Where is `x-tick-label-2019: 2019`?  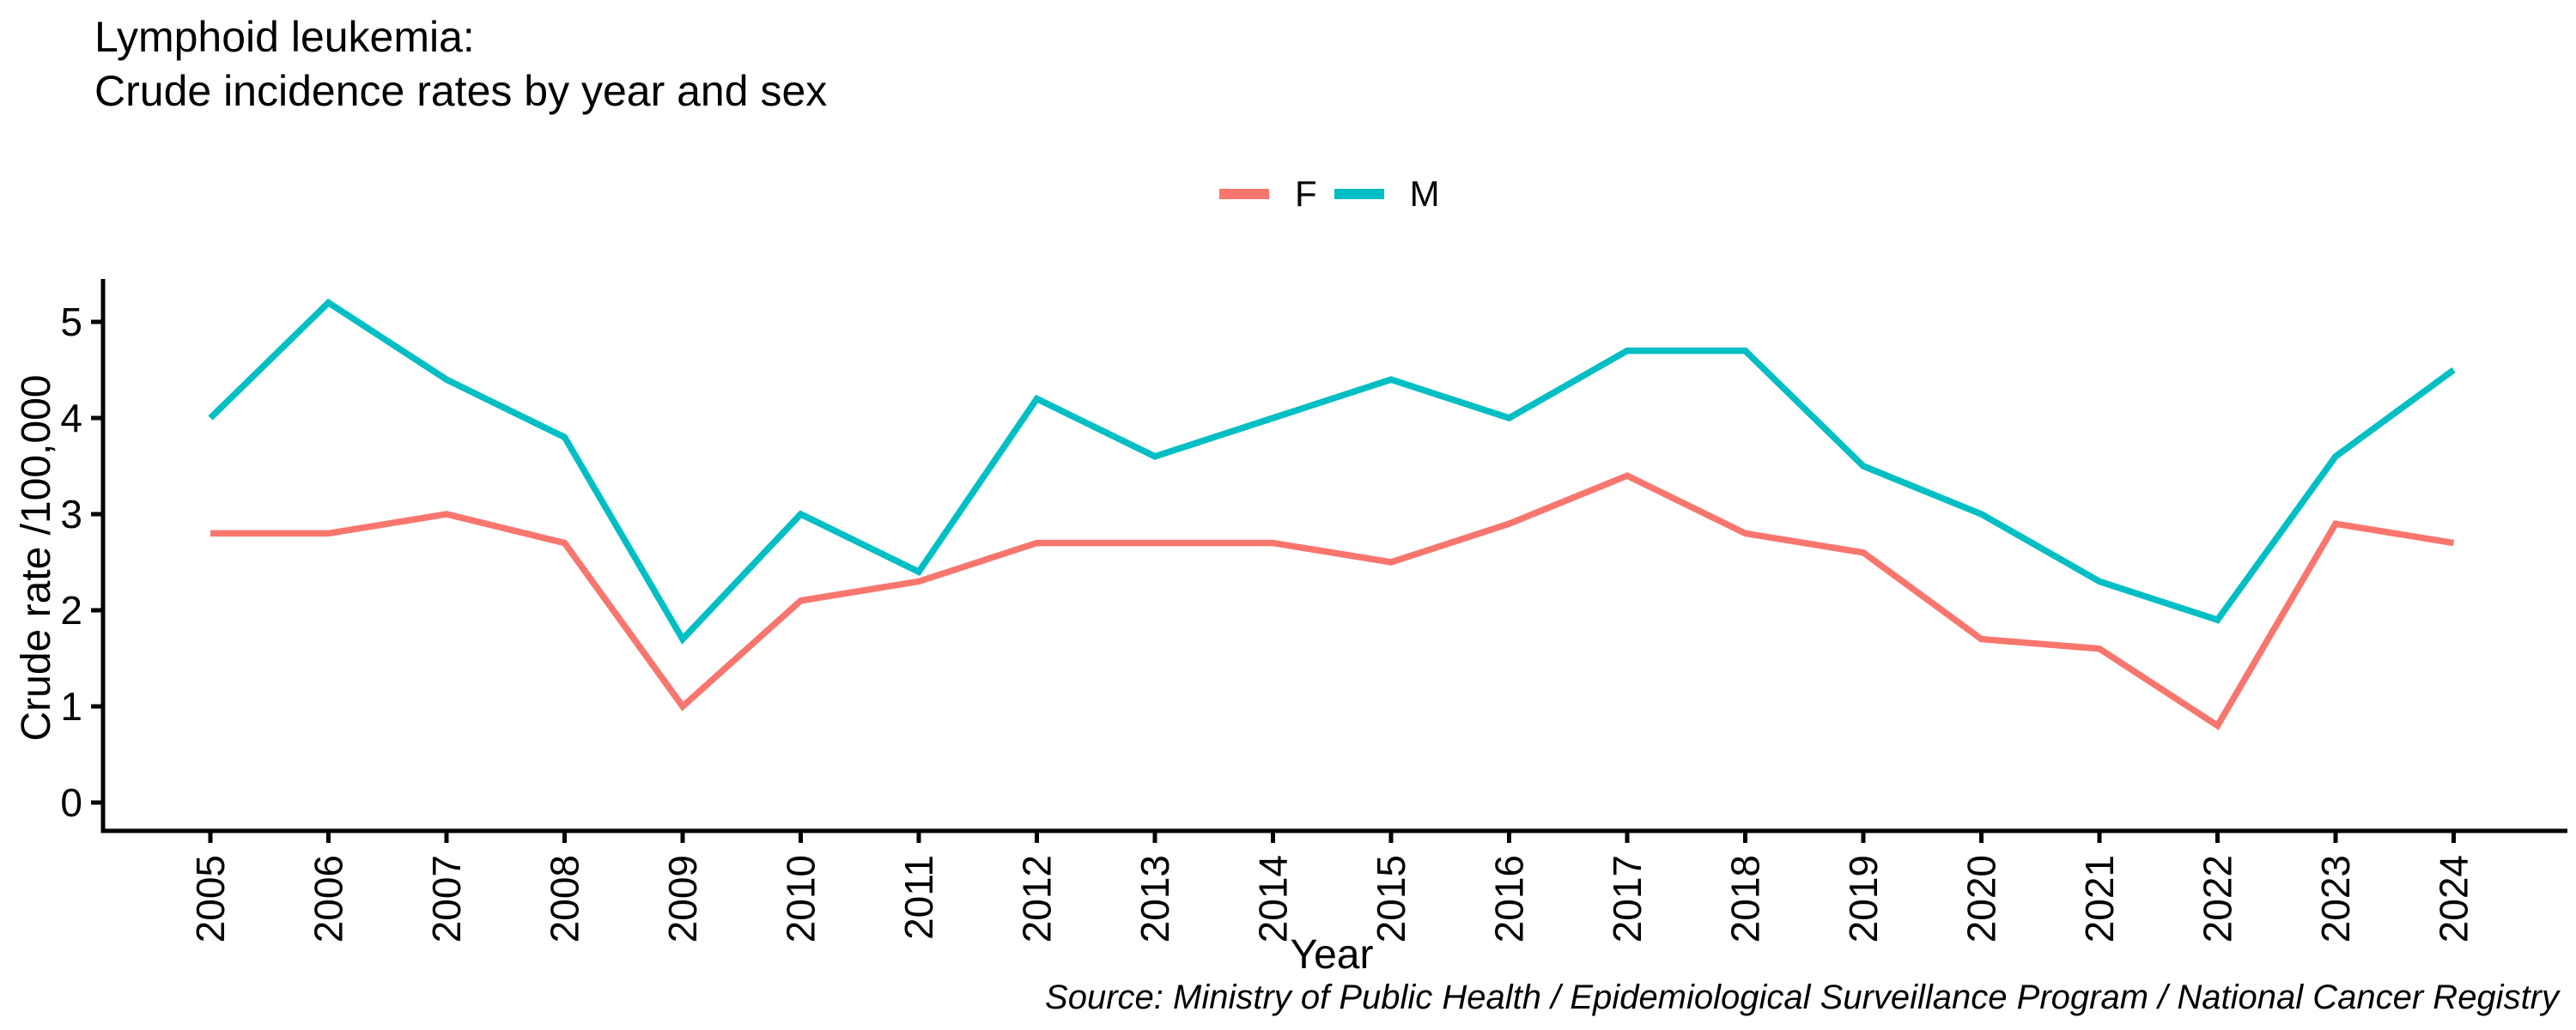 x-tick-label-2019: 2019 is located at coordinates (1864, 898).